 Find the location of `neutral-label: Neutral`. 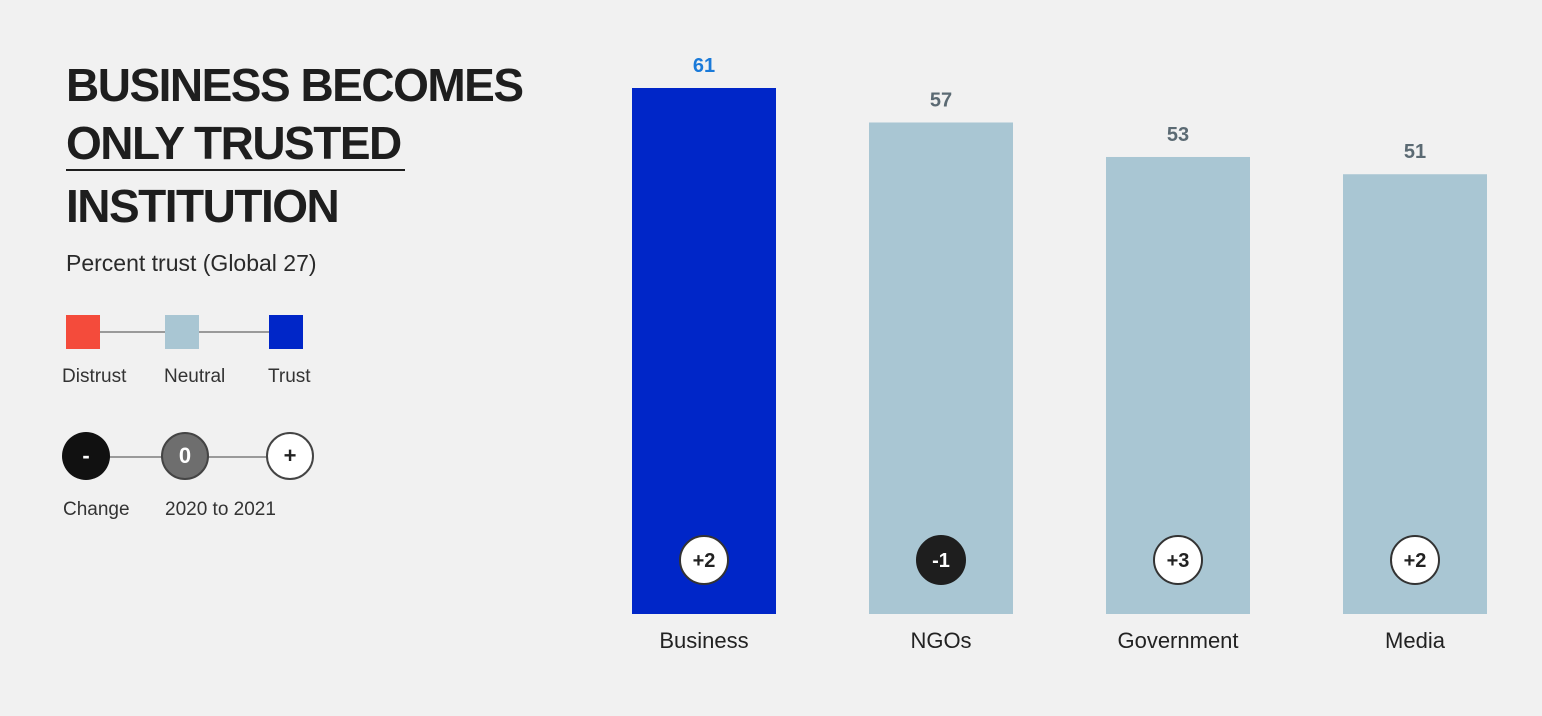

neutral-label: Neutral is located at coordinates (195, 376).